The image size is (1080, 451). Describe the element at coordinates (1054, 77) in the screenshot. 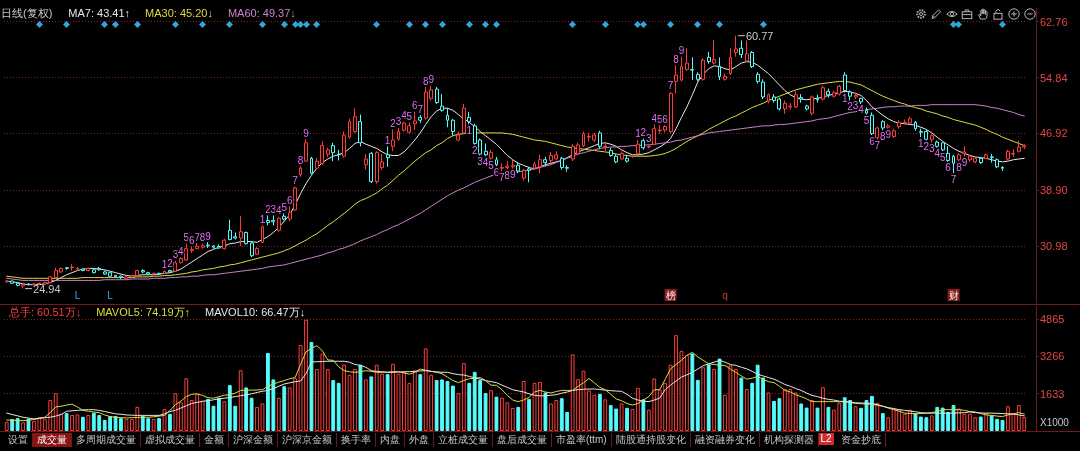

I see `y-tick-label: 54.84` at that location.